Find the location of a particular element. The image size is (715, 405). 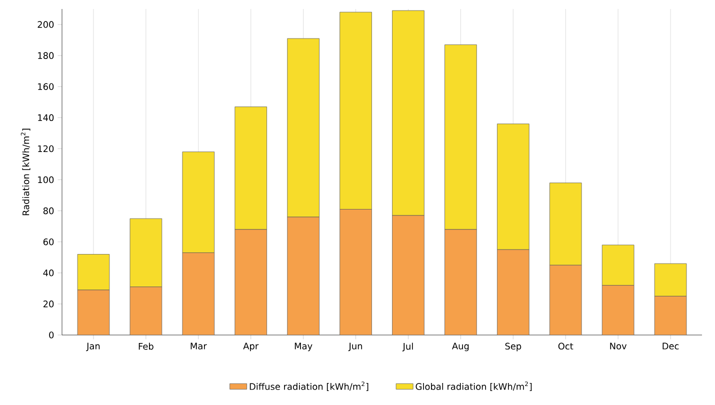

x-tick-label: Nov is located at coordinates (618, 346).